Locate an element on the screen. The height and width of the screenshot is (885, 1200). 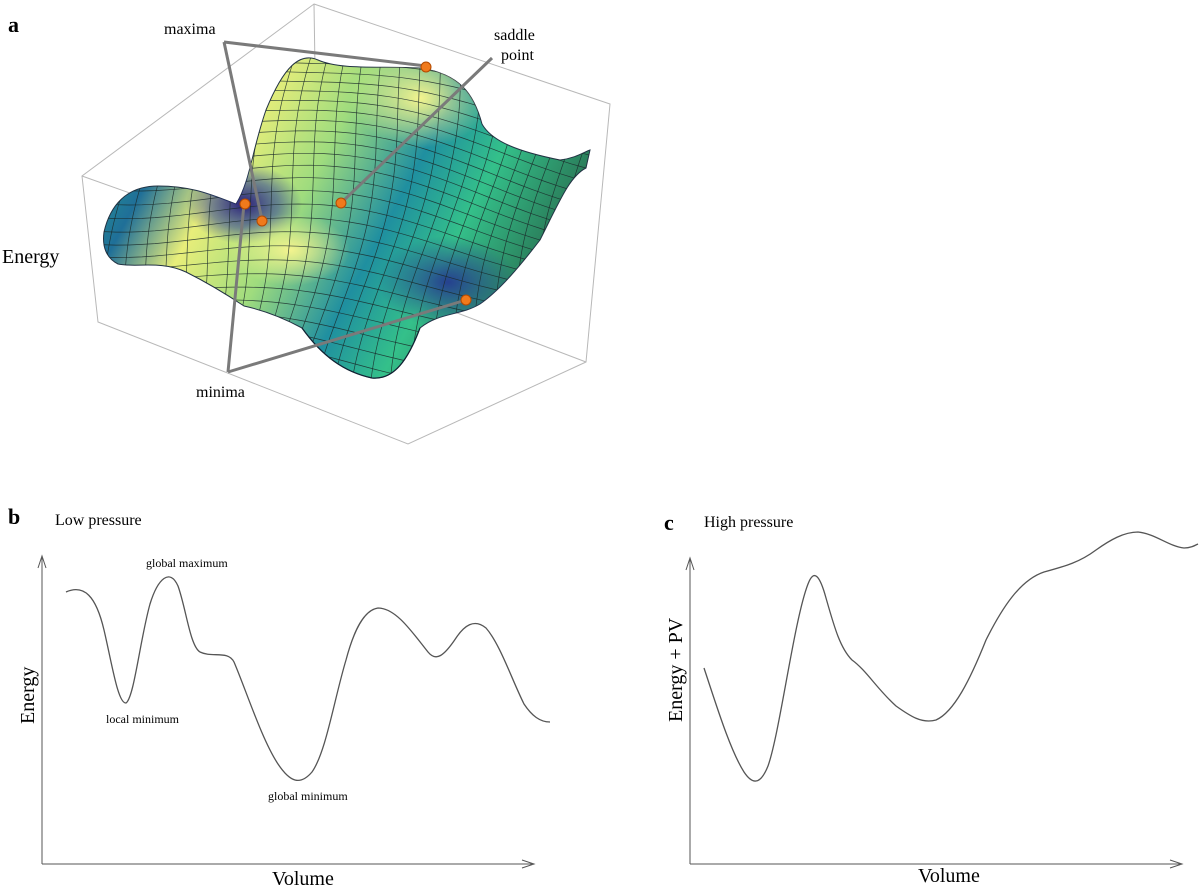
low-pressure-curve is located at coordinates (308, 679).